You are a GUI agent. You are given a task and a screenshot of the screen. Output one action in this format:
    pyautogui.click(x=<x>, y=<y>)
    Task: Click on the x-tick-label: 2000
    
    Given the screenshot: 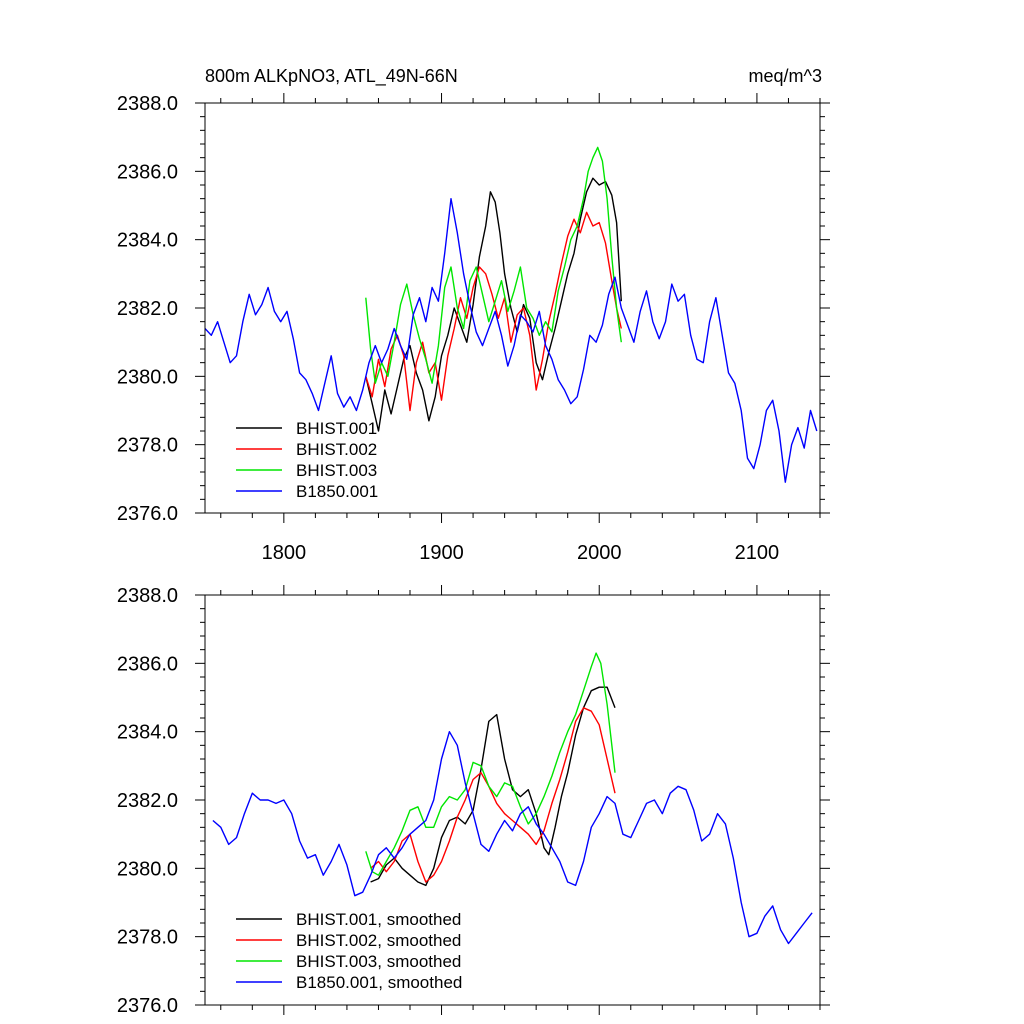 What is the action you would take?
    pyautogui.click(x=599, y=553)
    